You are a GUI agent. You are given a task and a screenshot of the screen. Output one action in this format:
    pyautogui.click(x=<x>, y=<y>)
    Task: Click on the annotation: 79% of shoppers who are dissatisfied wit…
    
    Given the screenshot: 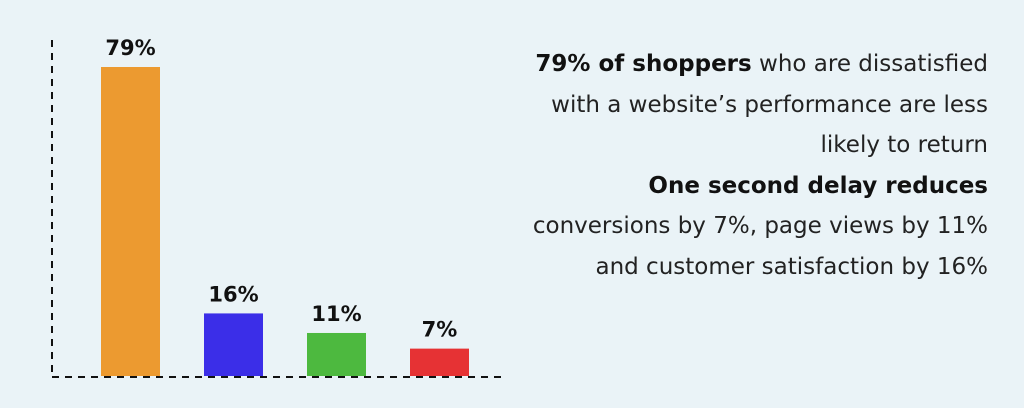 What is the action you would take?
    pyautogui.click(x=754, y=105)
    